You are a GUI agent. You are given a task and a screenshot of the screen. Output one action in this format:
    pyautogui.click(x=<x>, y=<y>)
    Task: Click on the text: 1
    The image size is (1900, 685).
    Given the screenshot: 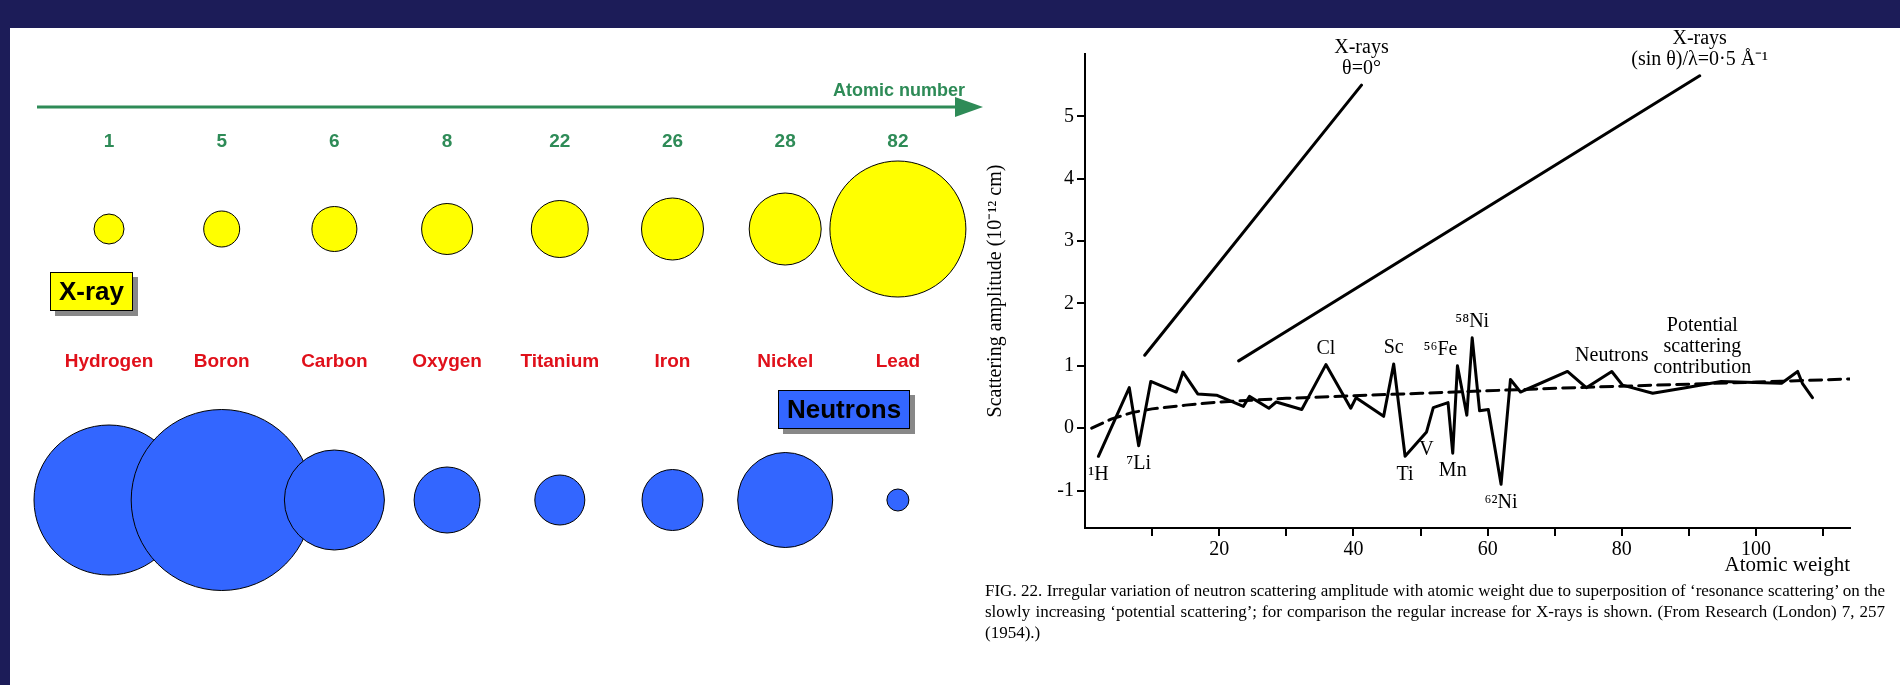 What is the action you would take?
    pyautogui.click(x=109, y=140)
    